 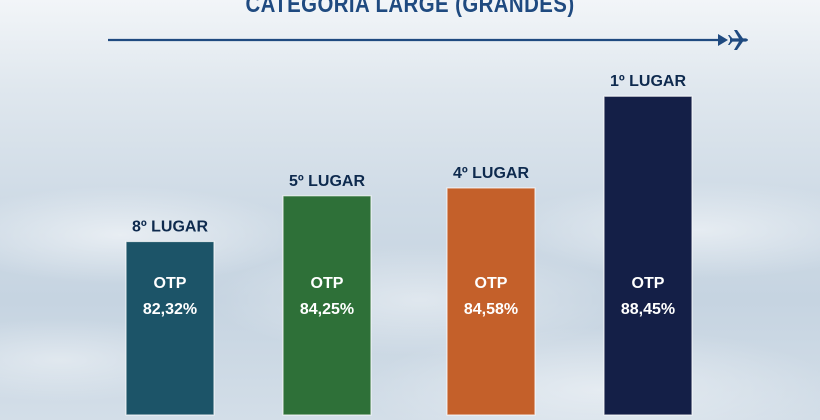 I want to click on value-label: 82,32%, so click(x=170, y=309).